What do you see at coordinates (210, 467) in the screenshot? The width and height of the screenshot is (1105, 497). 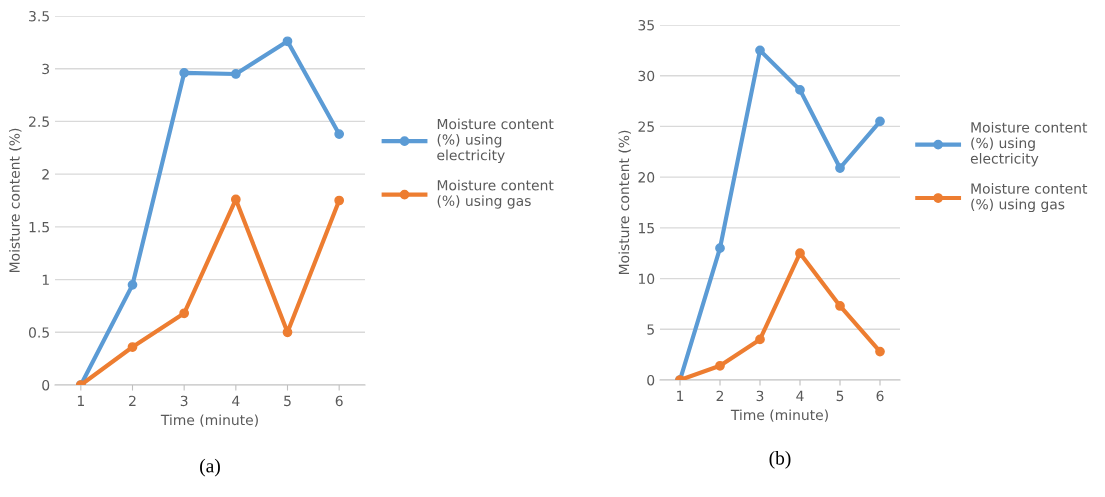 I see `text: (a)` at bounding box center [210, 467].